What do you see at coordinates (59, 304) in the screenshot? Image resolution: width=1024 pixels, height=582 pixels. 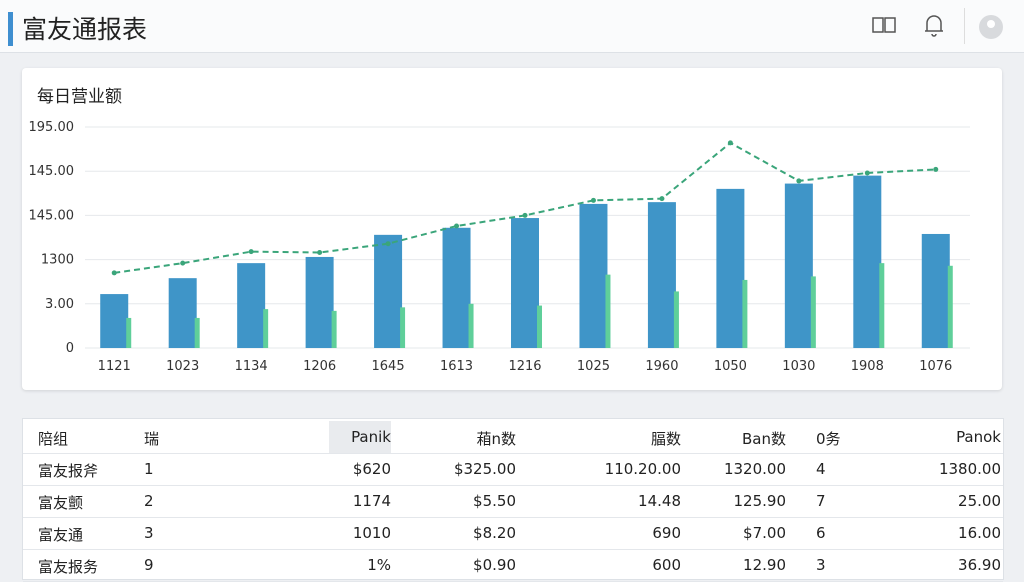 I see `y-tick-label: 3.00` at bounding box center [59, 304].